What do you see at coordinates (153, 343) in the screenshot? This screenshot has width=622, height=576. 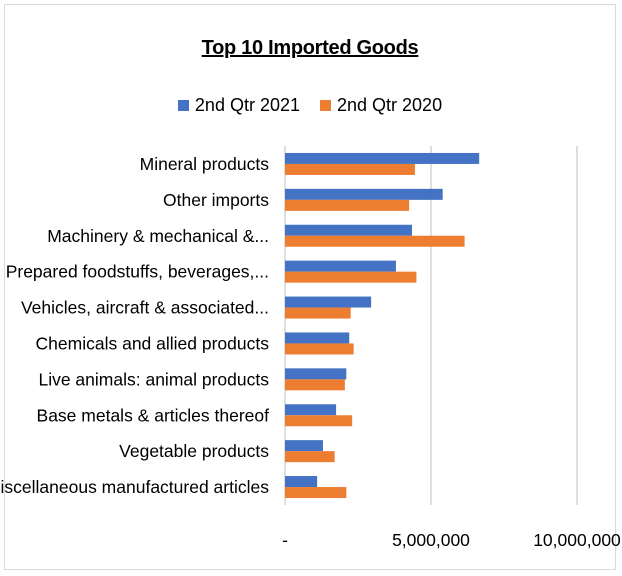 I see `category-label-5: Chemicals and allied products` at bounding box center [153, 343].